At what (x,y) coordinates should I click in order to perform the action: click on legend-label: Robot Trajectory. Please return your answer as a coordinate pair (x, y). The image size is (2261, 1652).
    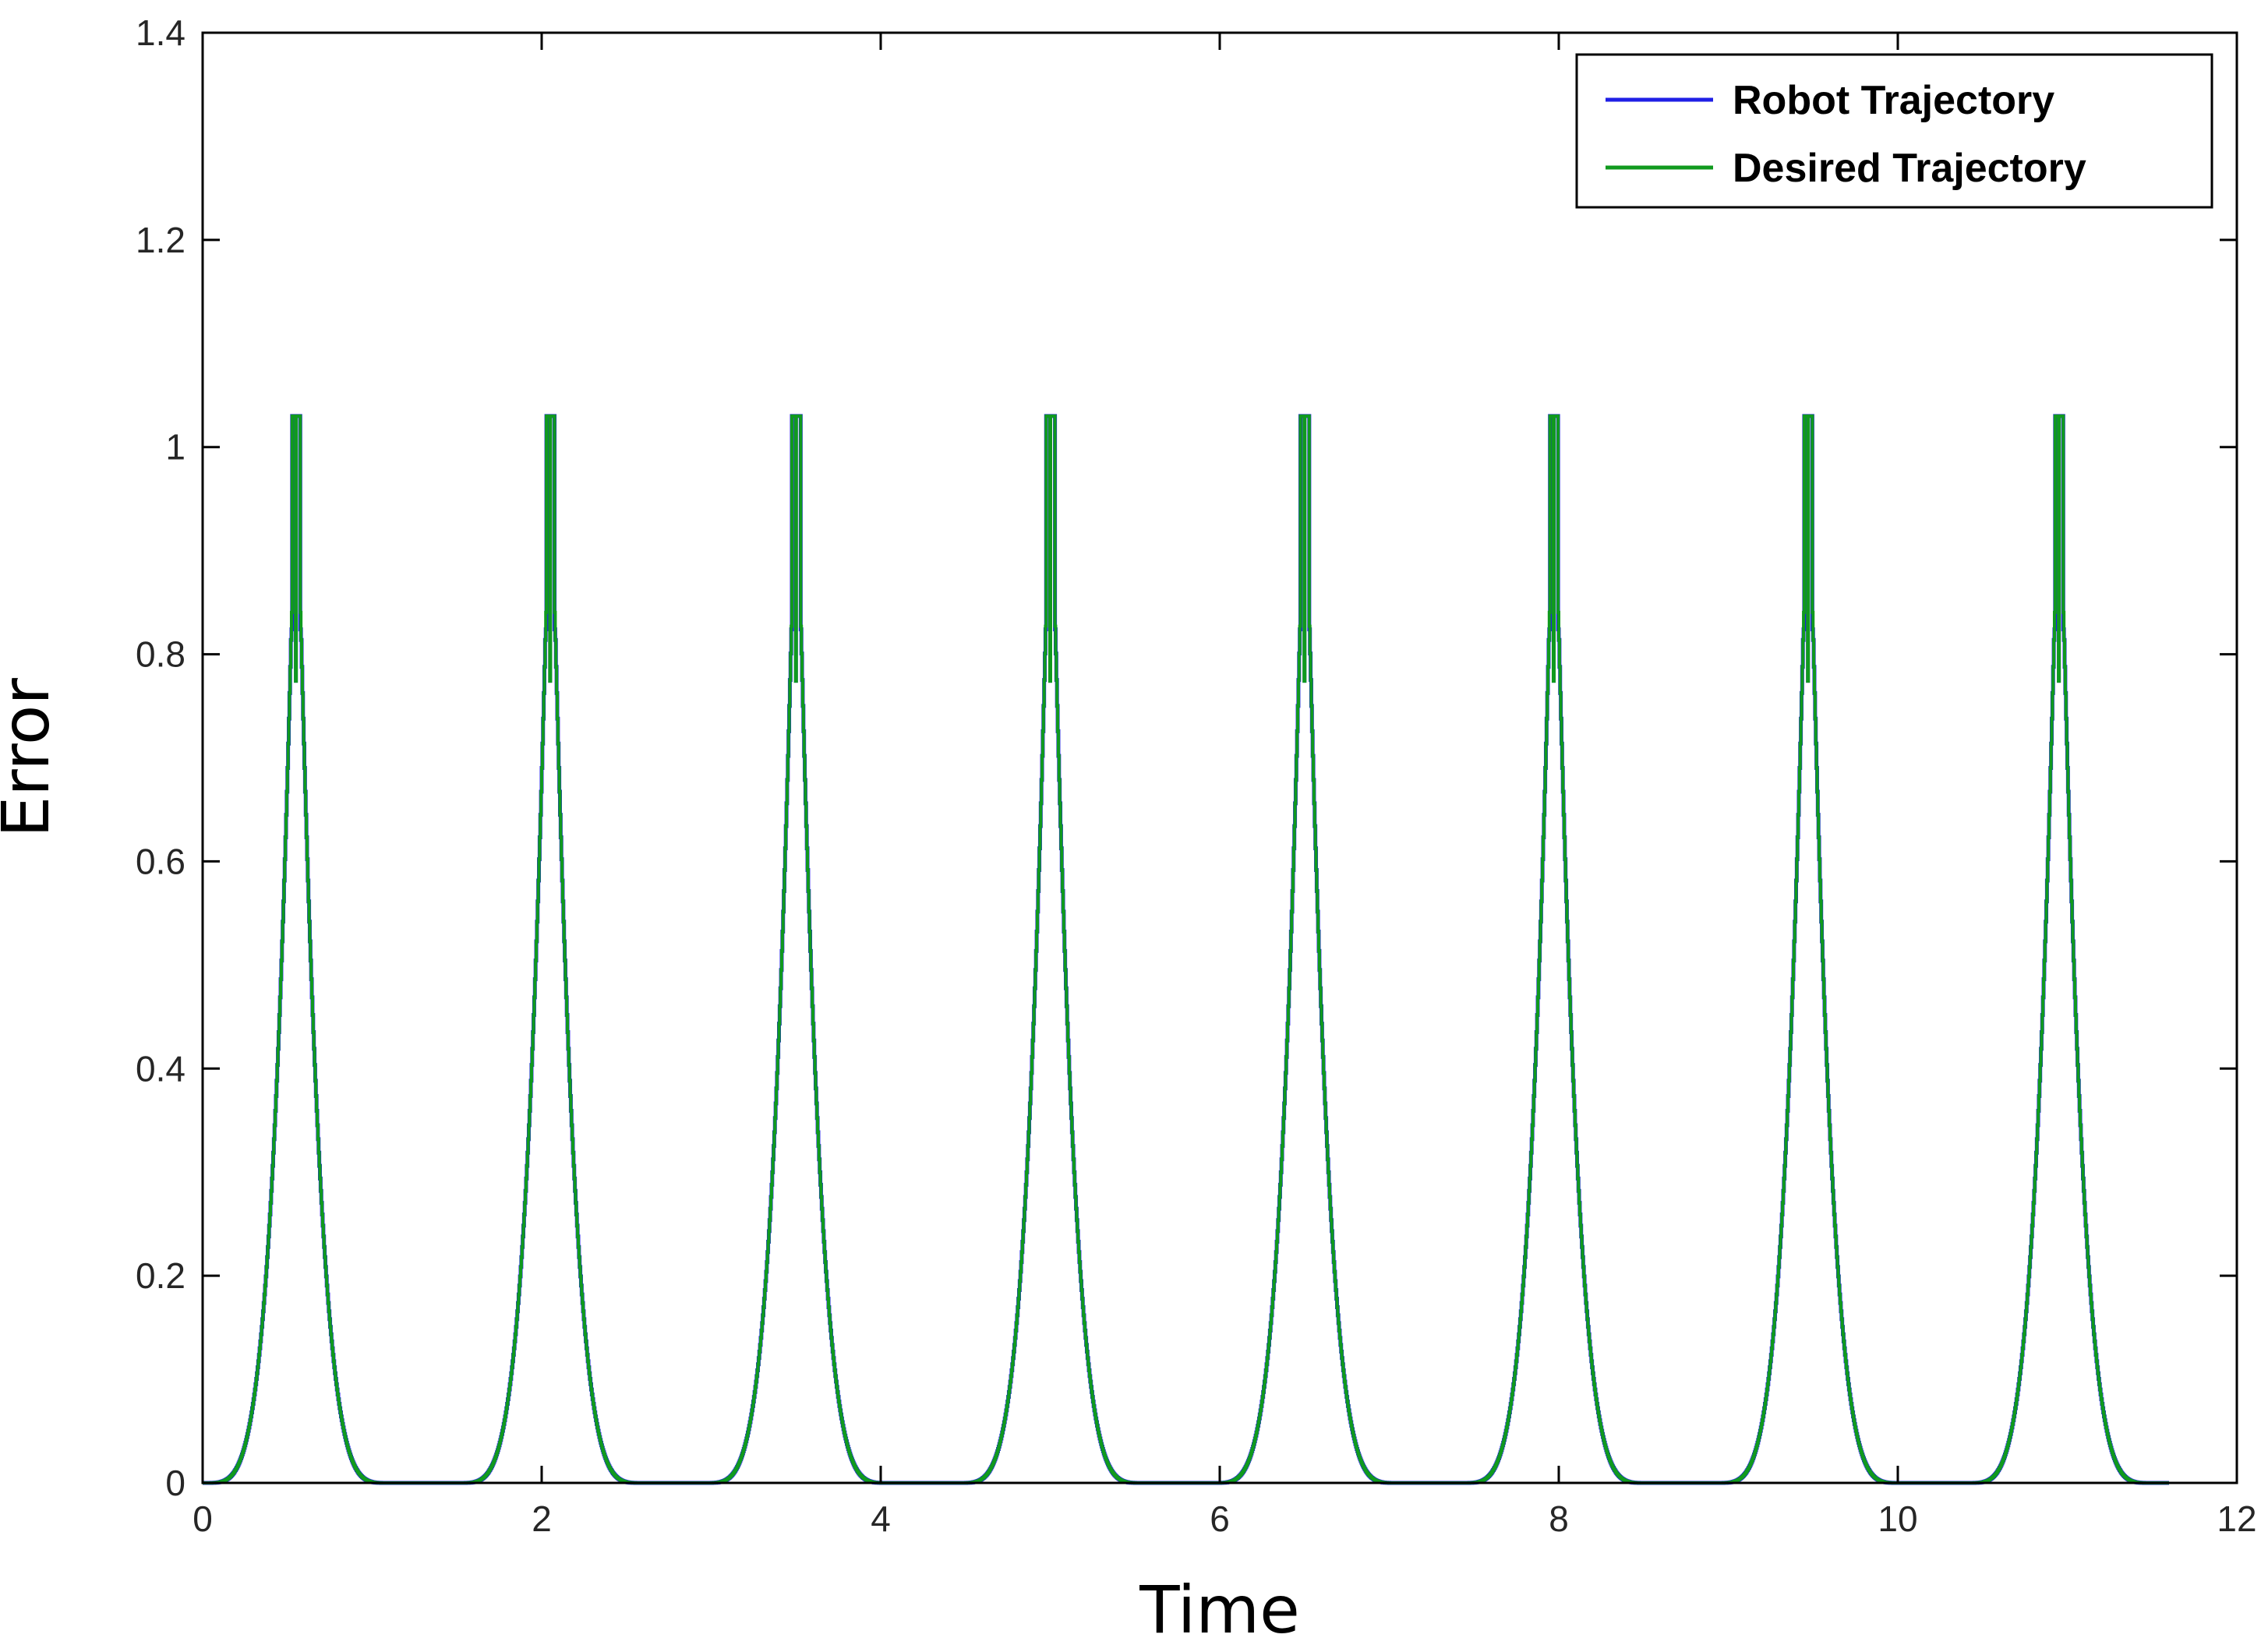
    Looking at the image, I should click on (1893, 101).